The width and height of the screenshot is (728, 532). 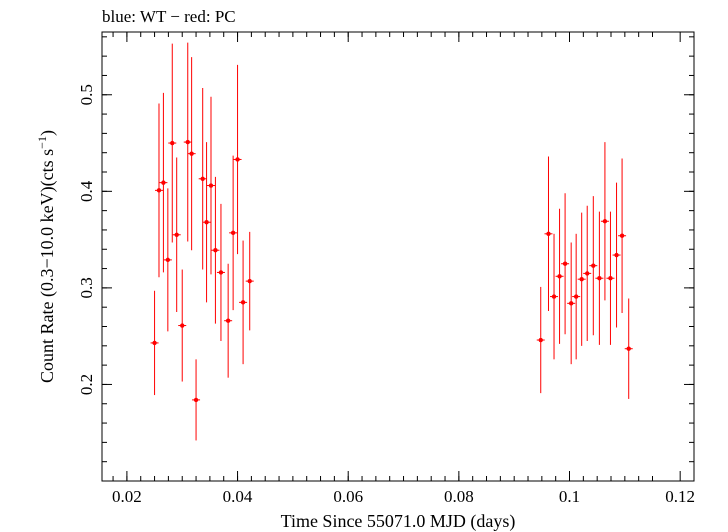 I want to click on x-tick-label: 0.04, so click(x=238, y=496).